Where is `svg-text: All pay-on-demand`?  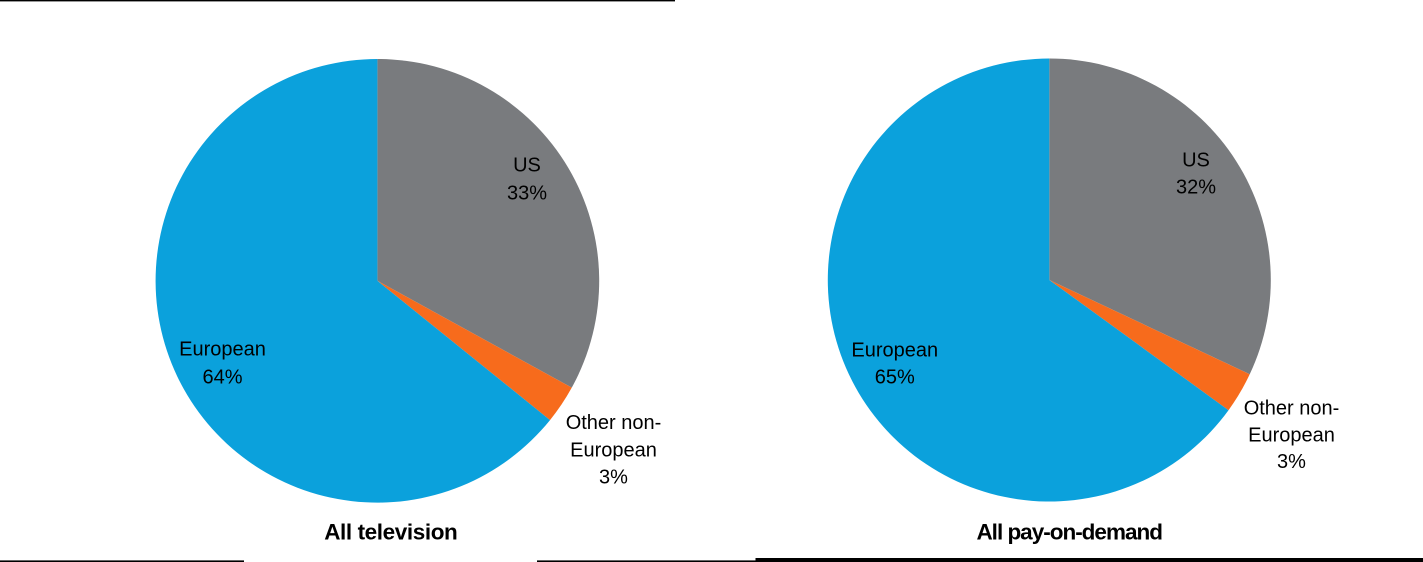
svg-text: All pay-on-demand is located at coordinates (1069, 531).